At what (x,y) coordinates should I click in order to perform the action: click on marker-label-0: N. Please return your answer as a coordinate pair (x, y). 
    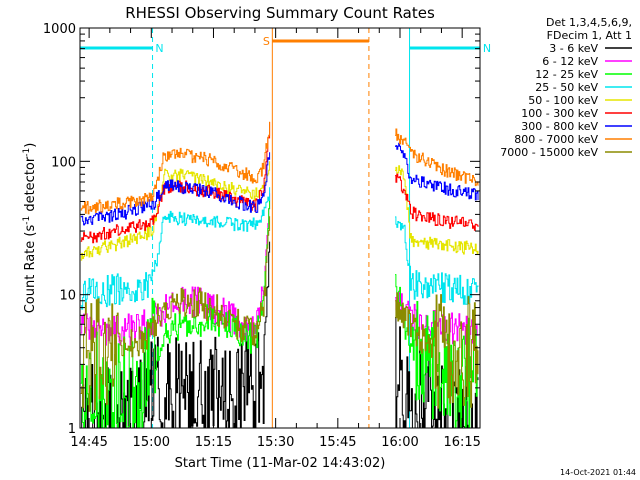
    Looking at the image, I should click on (159, 48).